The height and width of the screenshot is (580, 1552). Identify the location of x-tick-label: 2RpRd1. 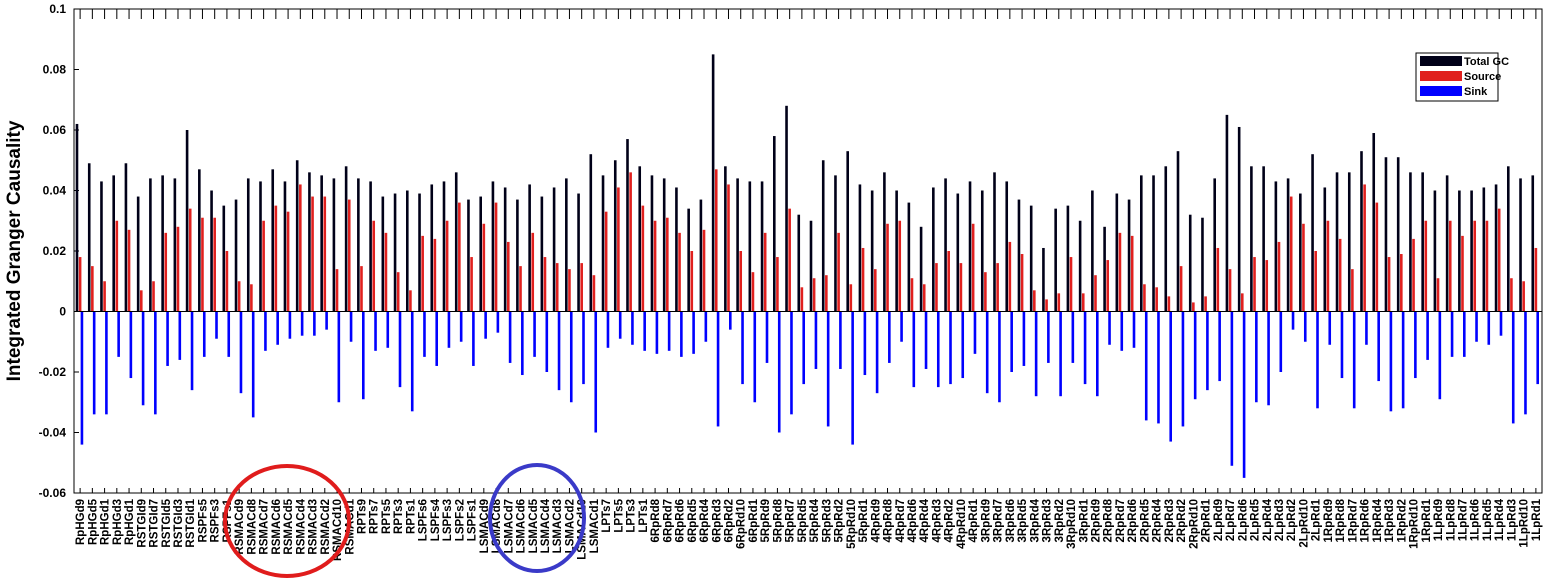
(1207, 520).